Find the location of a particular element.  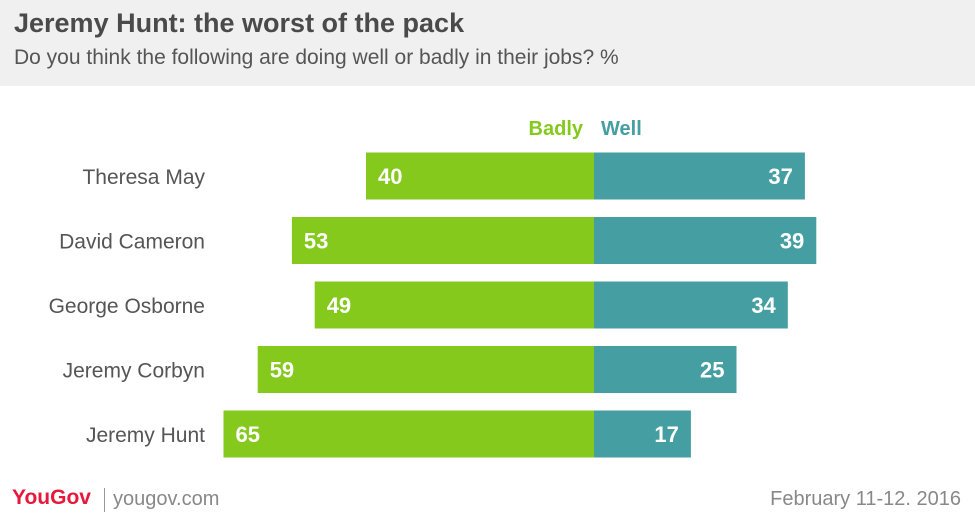

data-label-well: 37 is located at coordinates (780, 176).